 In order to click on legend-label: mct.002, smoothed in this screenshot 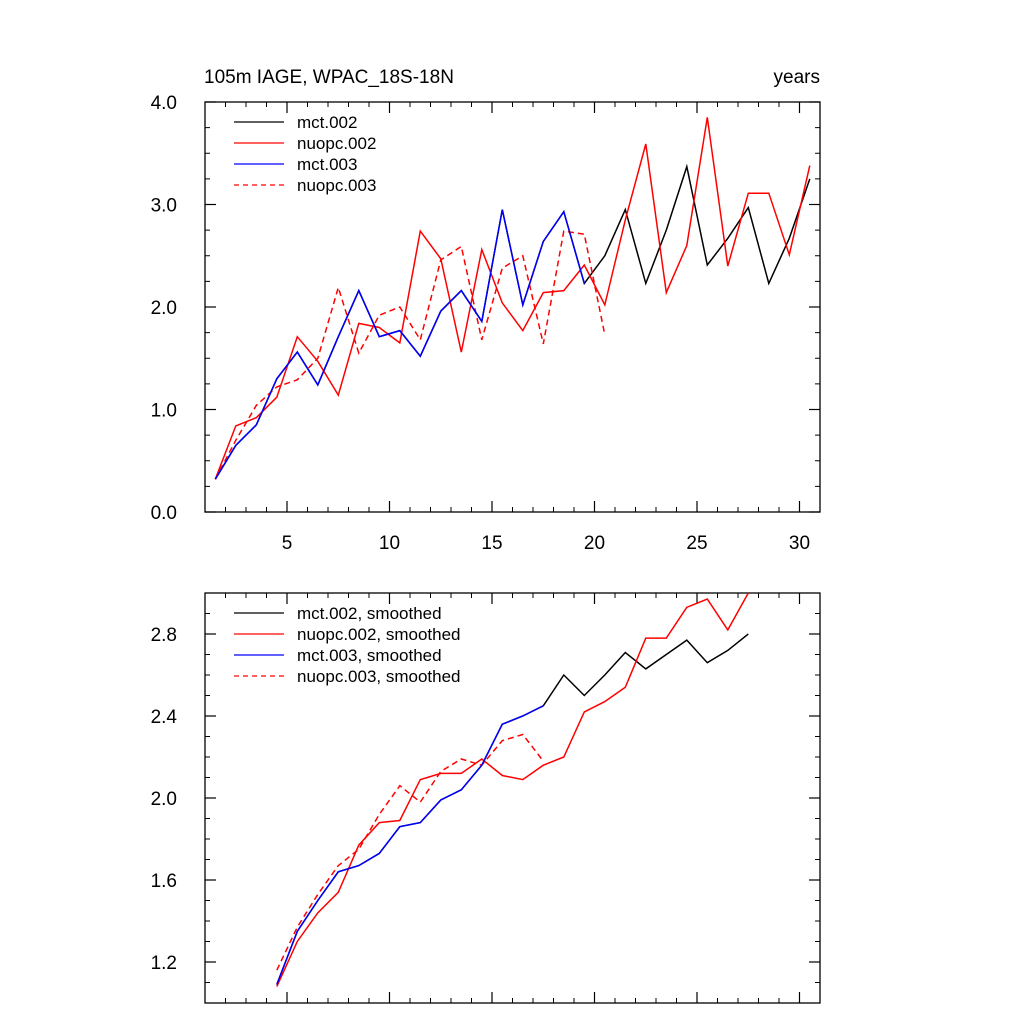, I will do `click(369, 613)`.